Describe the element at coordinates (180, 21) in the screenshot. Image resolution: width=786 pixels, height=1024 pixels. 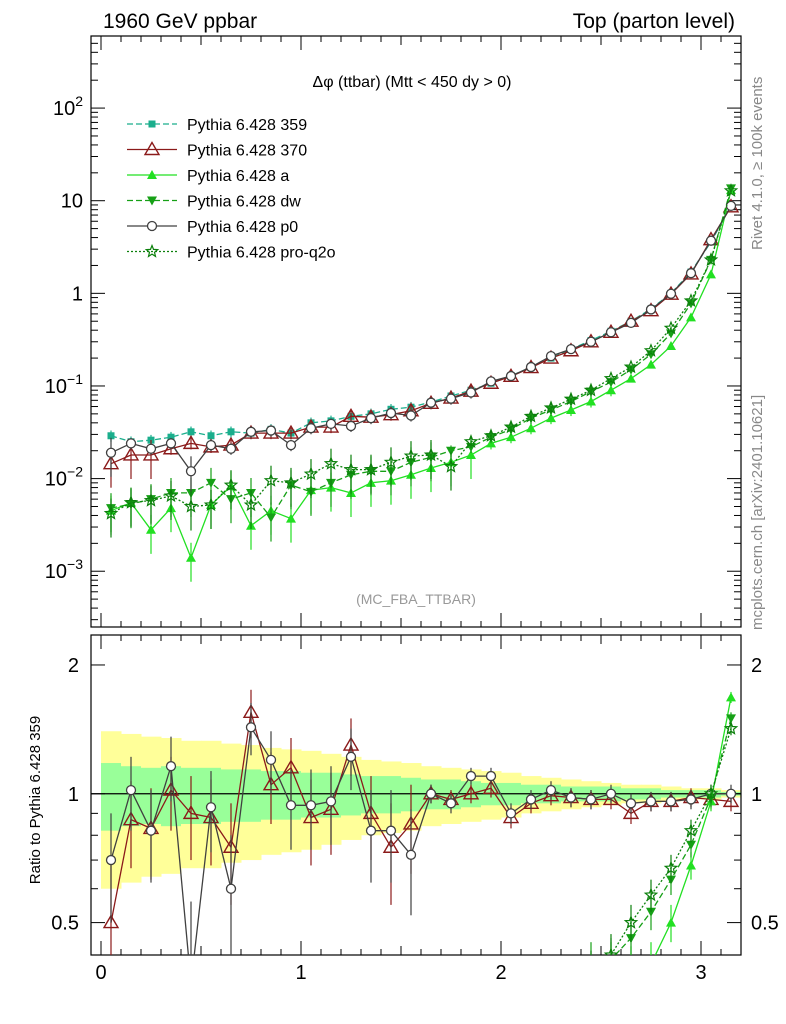
I see `header-left: 1960 GeV ppbar` at that location.